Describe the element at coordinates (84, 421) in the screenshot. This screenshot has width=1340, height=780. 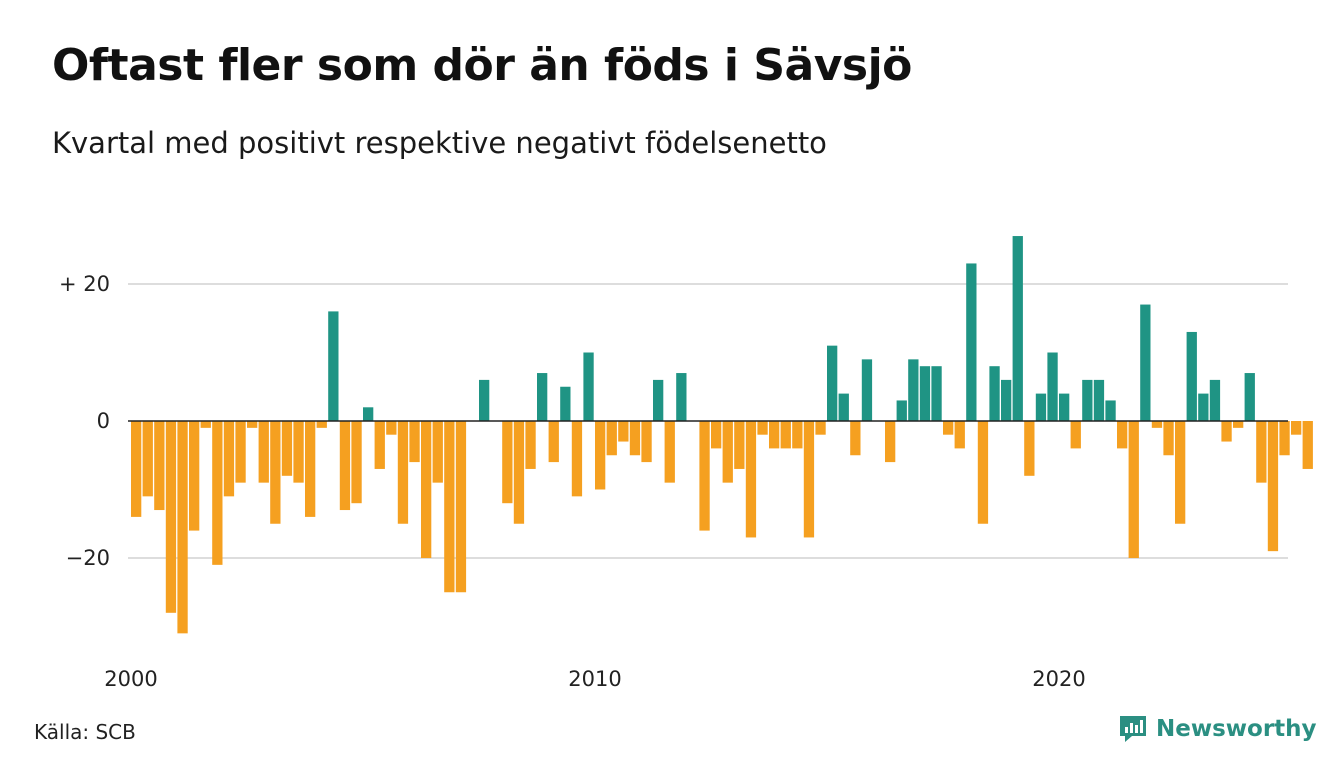
I see `y-axis-labels: + 20 0 −20` at that location.